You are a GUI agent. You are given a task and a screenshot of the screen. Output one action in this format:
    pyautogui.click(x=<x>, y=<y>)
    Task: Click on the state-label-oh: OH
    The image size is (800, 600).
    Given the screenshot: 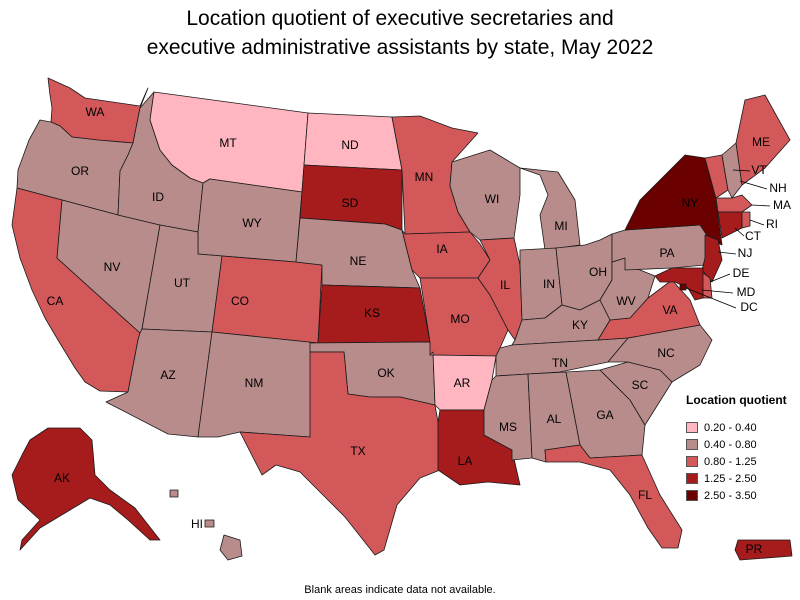 What is the action you would take?
    pyautogui.click(x=598, y=272)
    